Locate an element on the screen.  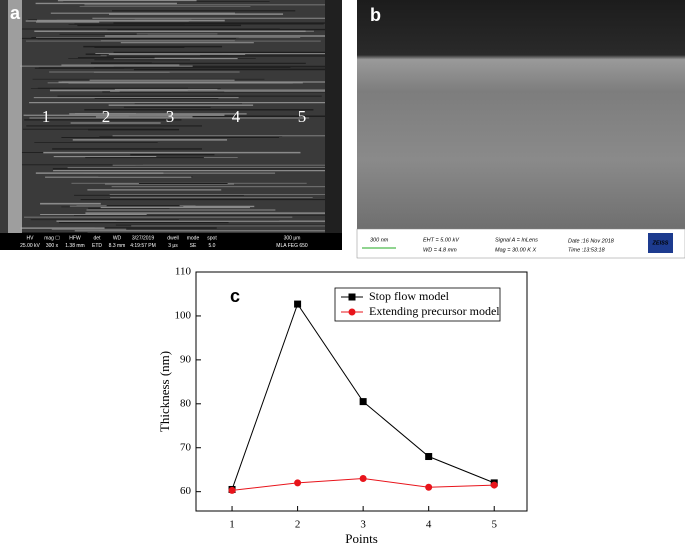
y-tick-label: 60 is located at coordinates (186, 491).